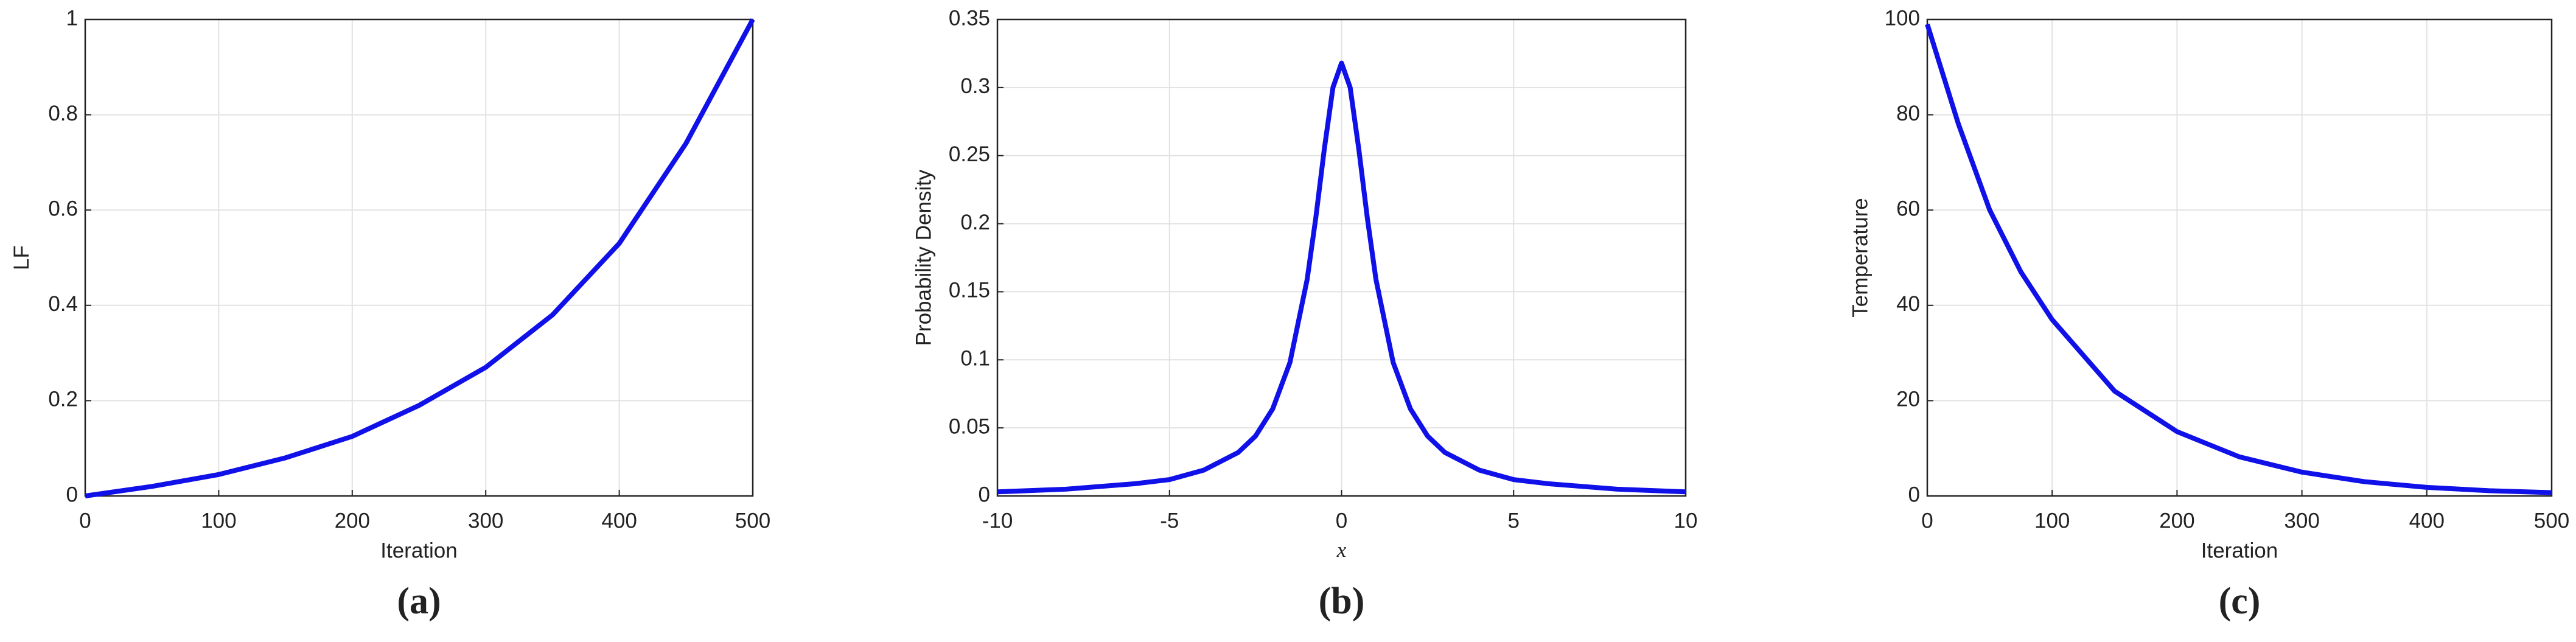 This screenshot has width=2576, height=642. Describe the element at coordinates (1860, 257) in the screenshot. I see `y-axis-label: Temperature` at that location.